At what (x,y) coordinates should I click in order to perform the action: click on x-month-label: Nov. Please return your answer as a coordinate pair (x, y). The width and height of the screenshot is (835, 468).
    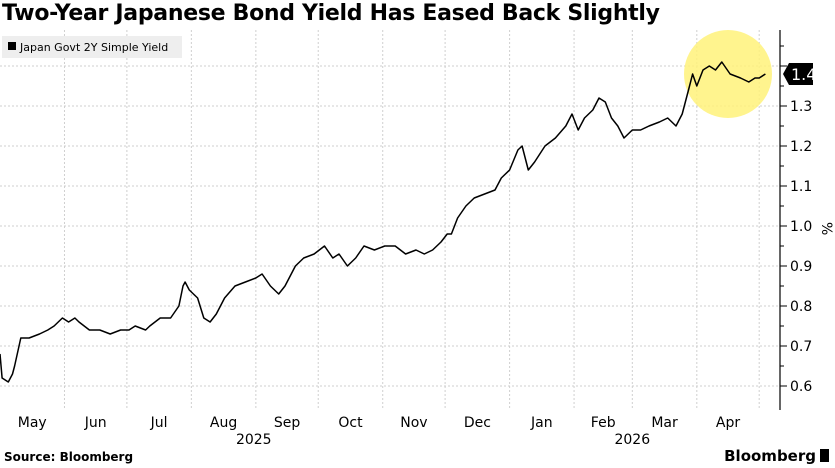
    Looking at the image, I should click on (413, 423).